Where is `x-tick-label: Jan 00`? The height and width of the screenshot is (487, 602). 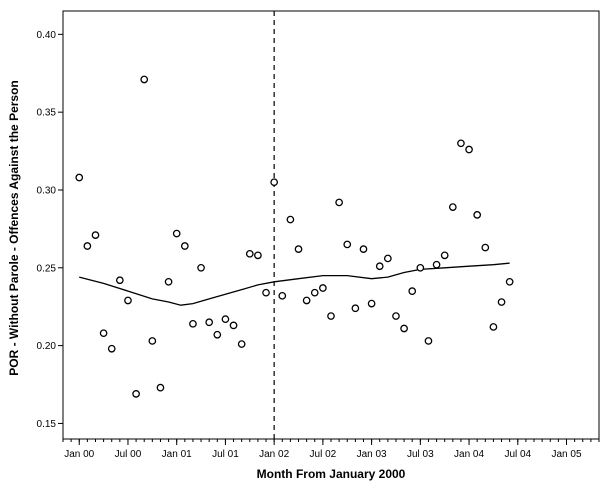
x-tick-label: Jan 00 is located at coordinates (79, 454).